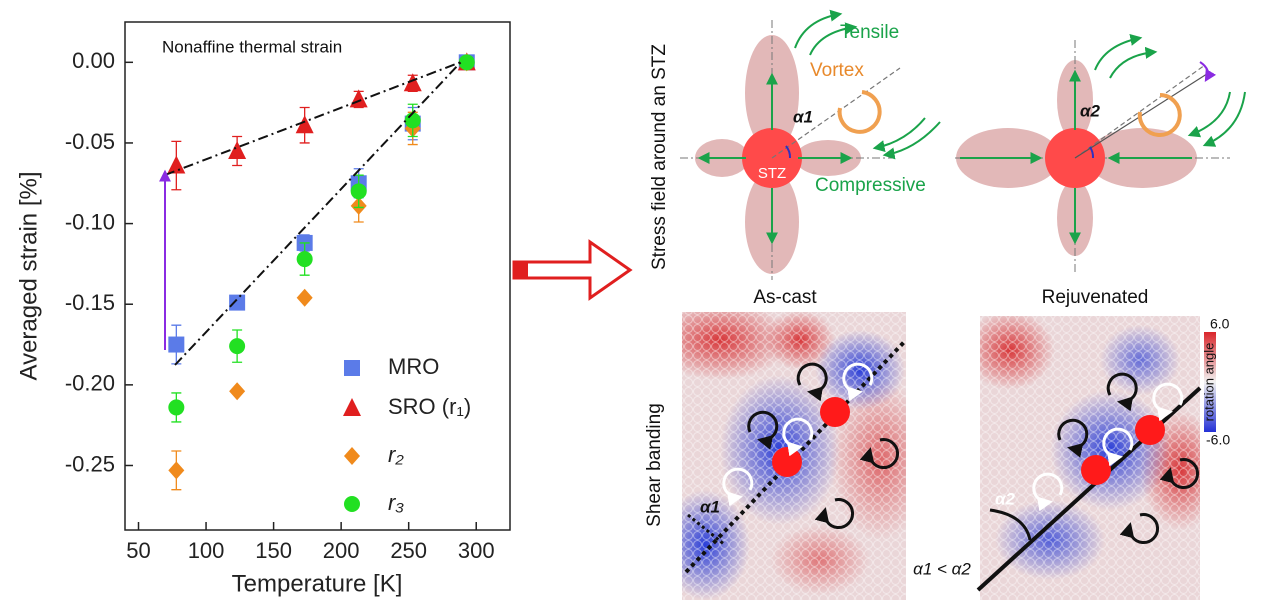 The width and height of the screenshot is (1269, 608). What do you see at coordinates (138, 550) in the screenshot?
I see `x-tick-label: 50` at bounding box center [138, 550].